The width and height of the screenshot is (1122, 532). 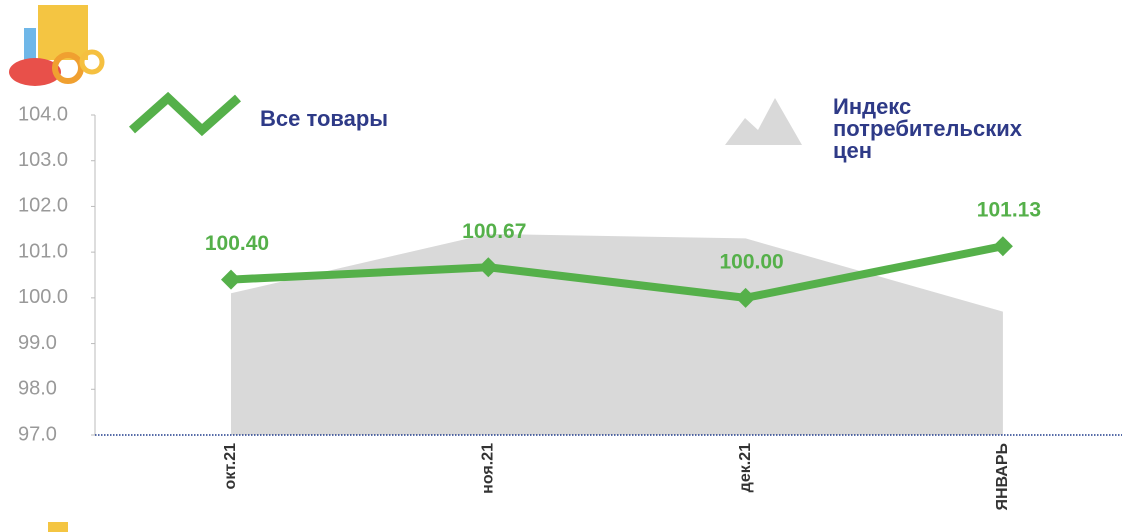 I want to click on x-tick-label: дек.21, so click(x=745, y=467).